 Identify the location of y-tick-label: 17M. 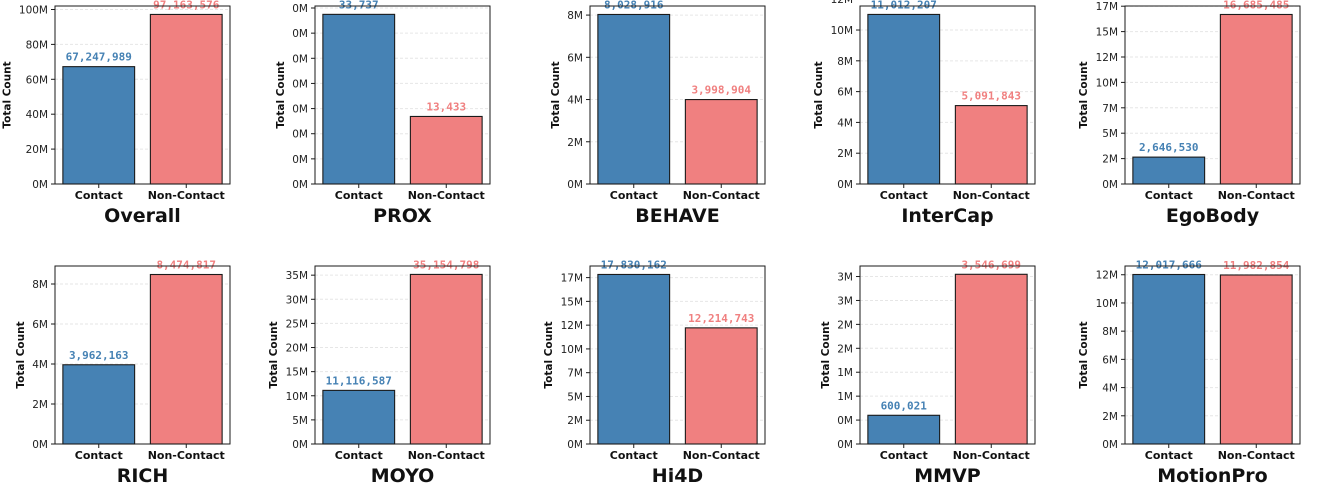
(572, 279).